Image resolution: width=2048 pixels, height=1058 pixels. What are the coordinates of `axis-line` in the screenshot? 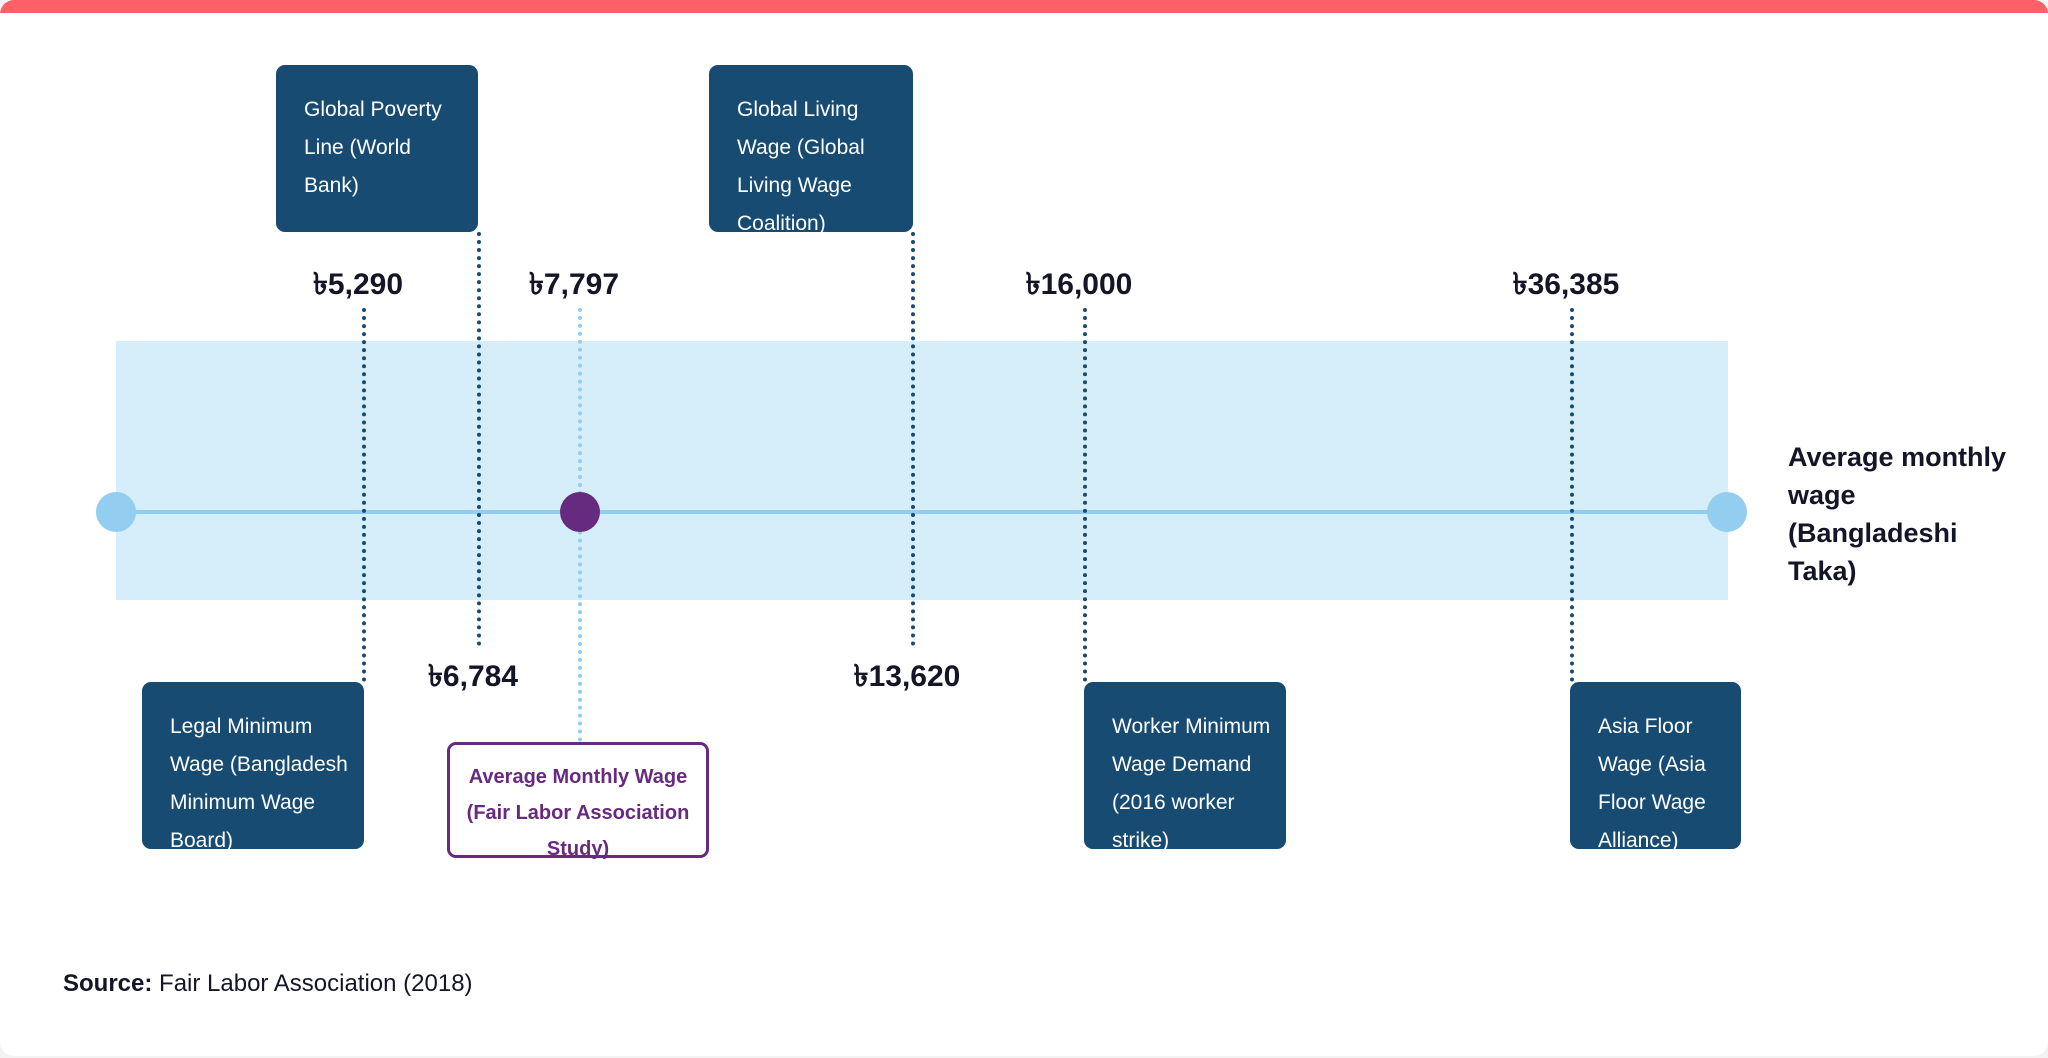 It's located at (922, 512).